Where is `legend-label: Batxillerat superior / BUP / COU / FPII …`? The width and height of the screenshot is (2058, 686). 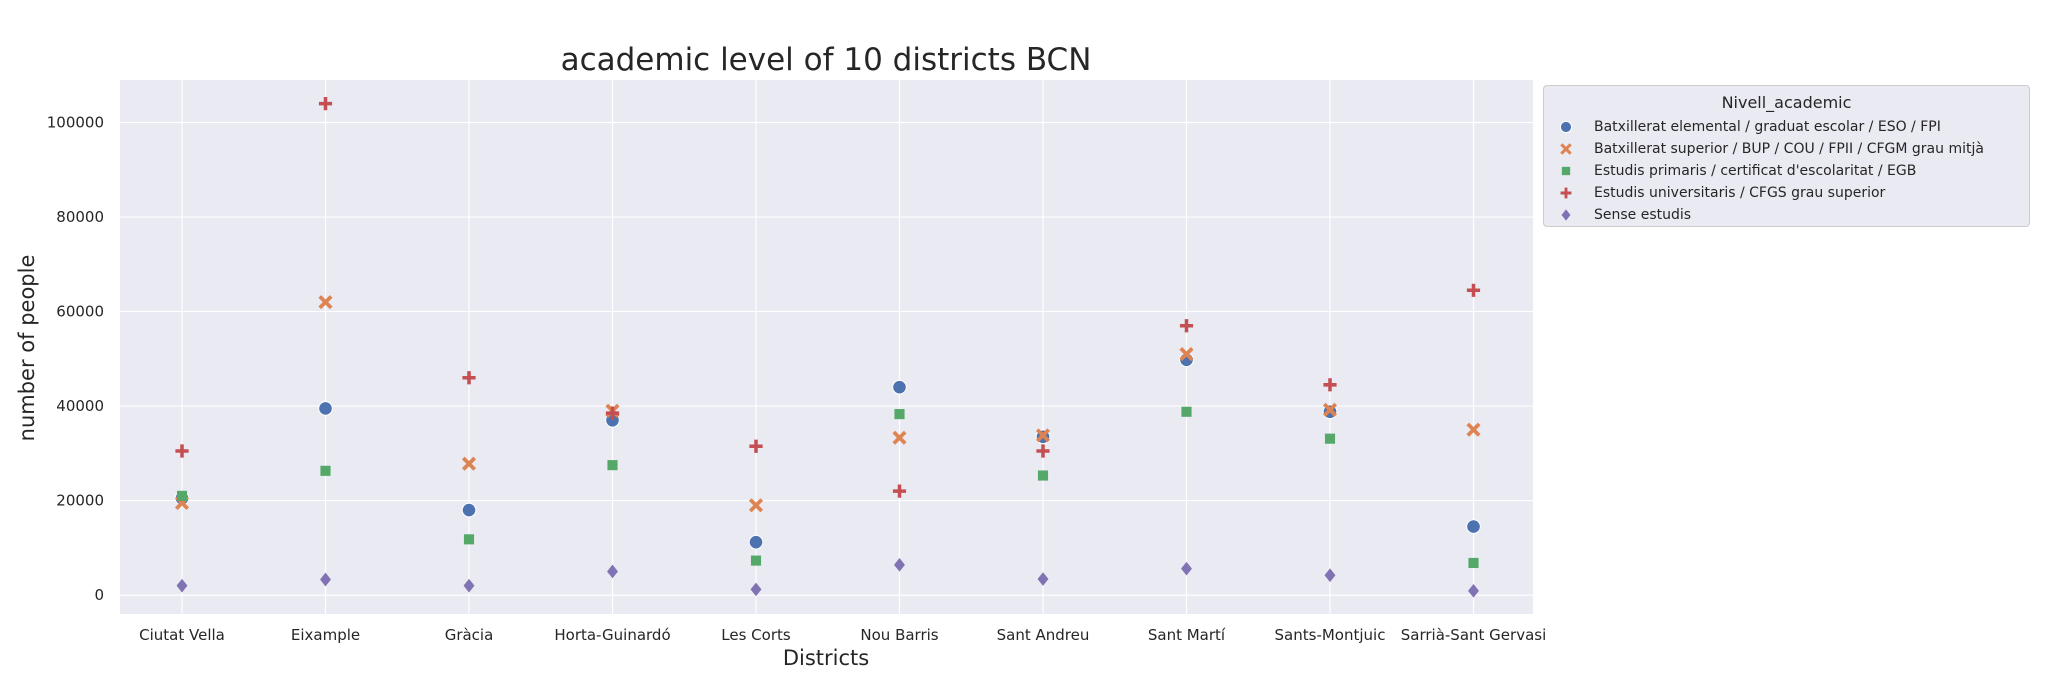
legend-label: Batxillerat superior / BUP / COU / FPII … is located at coordinates (1789, 149).